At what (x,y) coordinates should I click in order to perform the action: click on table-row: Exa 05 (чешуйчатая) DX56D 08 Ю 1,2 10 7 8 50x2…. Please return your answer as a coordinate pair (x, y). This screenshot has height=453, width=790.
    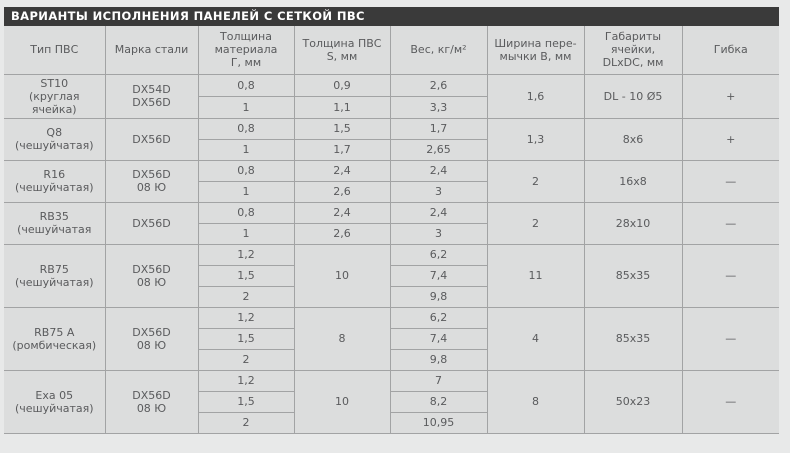
    Looking at the image, I should click on (391, 401).